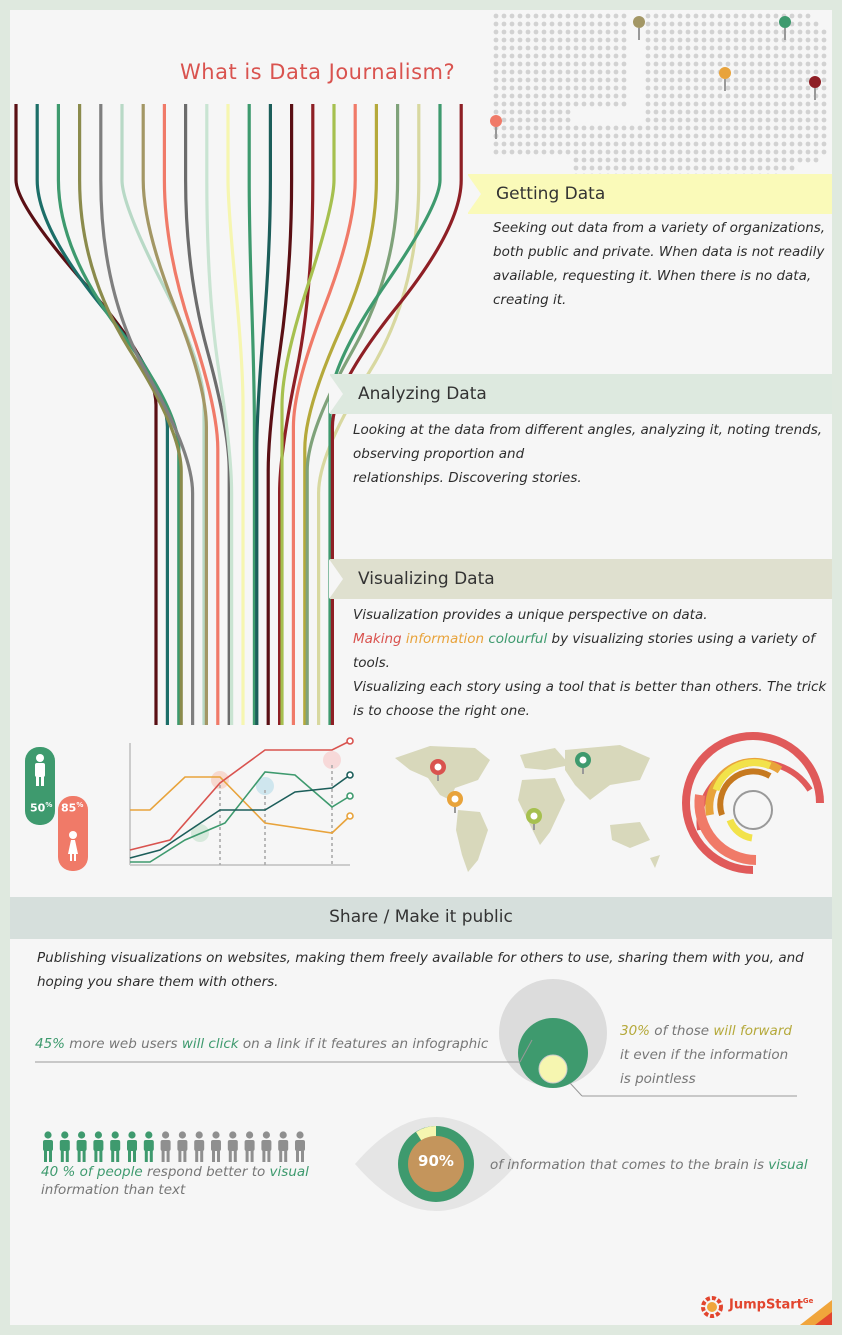  What do you see at coordinates (49, 805) in the screenshot?
I see `male-pct-unit: %` at bounding box center [49, 805].